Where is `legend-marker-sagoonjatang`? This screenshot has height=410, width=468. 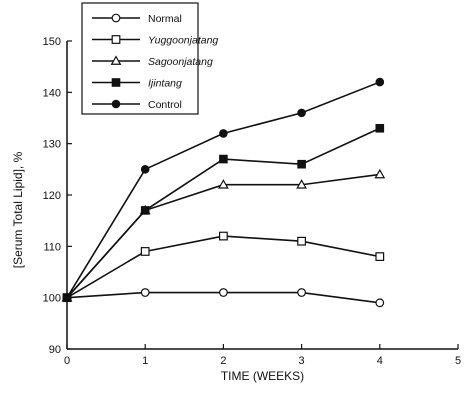 legend-marker-sagoonjatang is located at coordinates (116, 60).